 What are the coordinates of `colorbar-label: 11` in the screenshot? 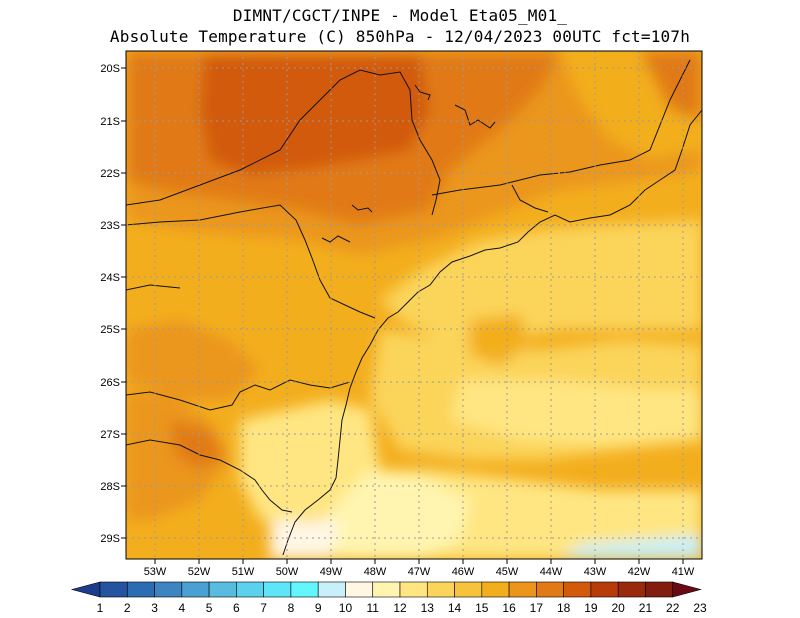 It's located at (372, 608).